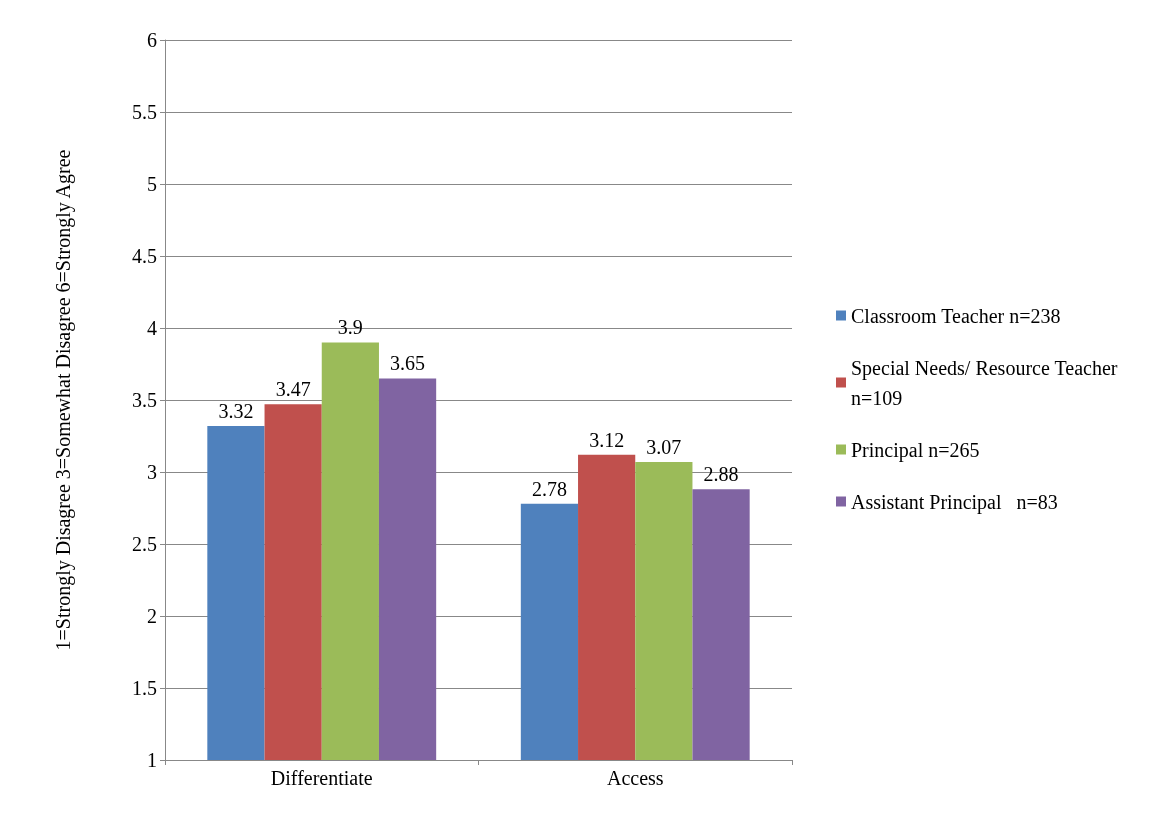  I want to click on data-label: 3.65, so click(408, 363).